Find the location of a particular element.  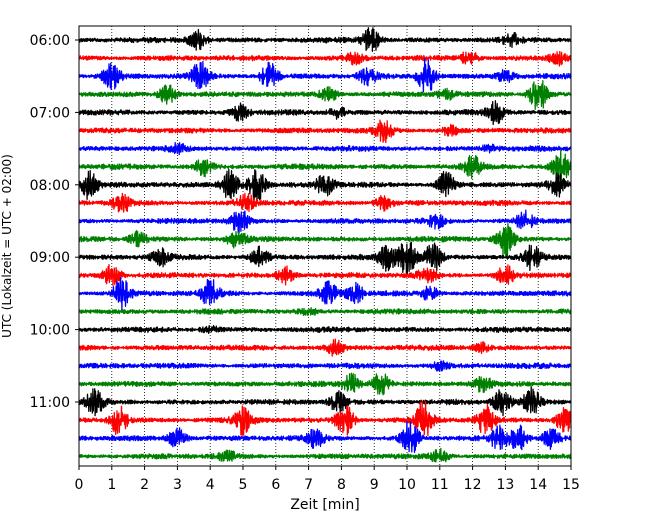

x-tick-label: 3 is located at coordinates (177, 485).